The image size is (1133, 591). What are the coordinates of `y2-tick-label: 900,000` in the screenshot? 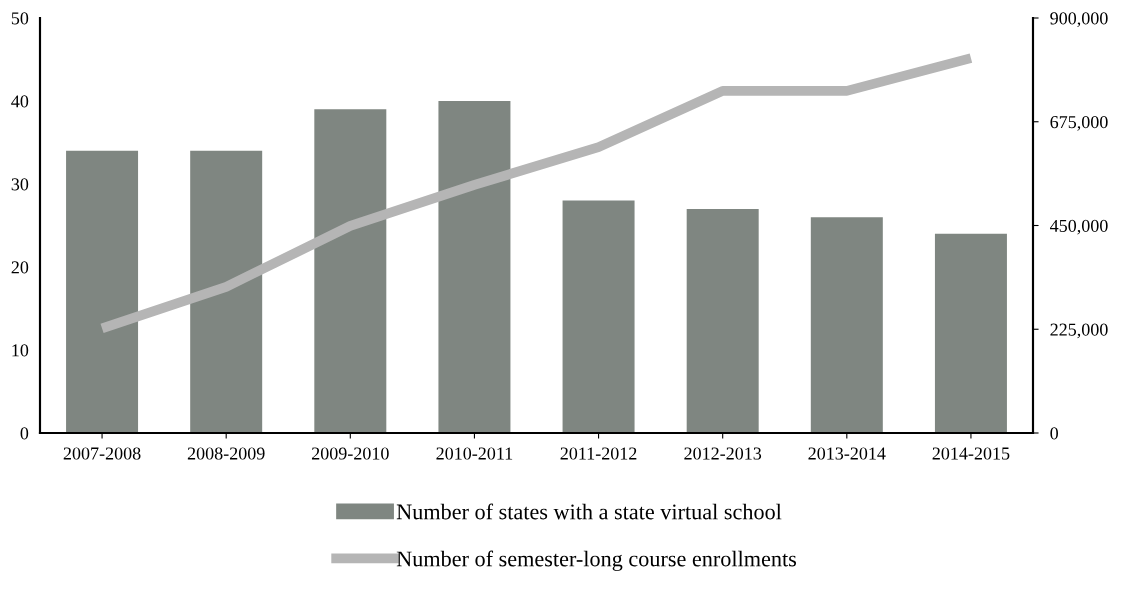 It's located at (1079, 20).